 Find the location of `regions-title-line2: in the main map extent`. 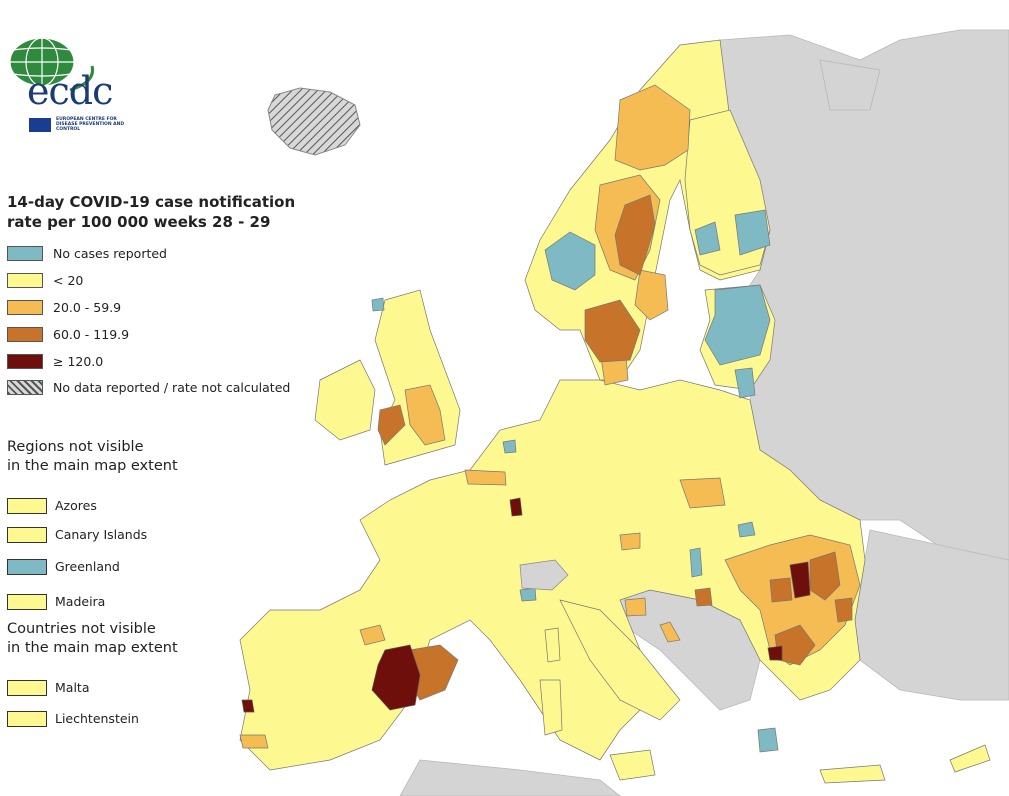

regions-title-line2: in the main map extent is located at coordinates (92, 466).